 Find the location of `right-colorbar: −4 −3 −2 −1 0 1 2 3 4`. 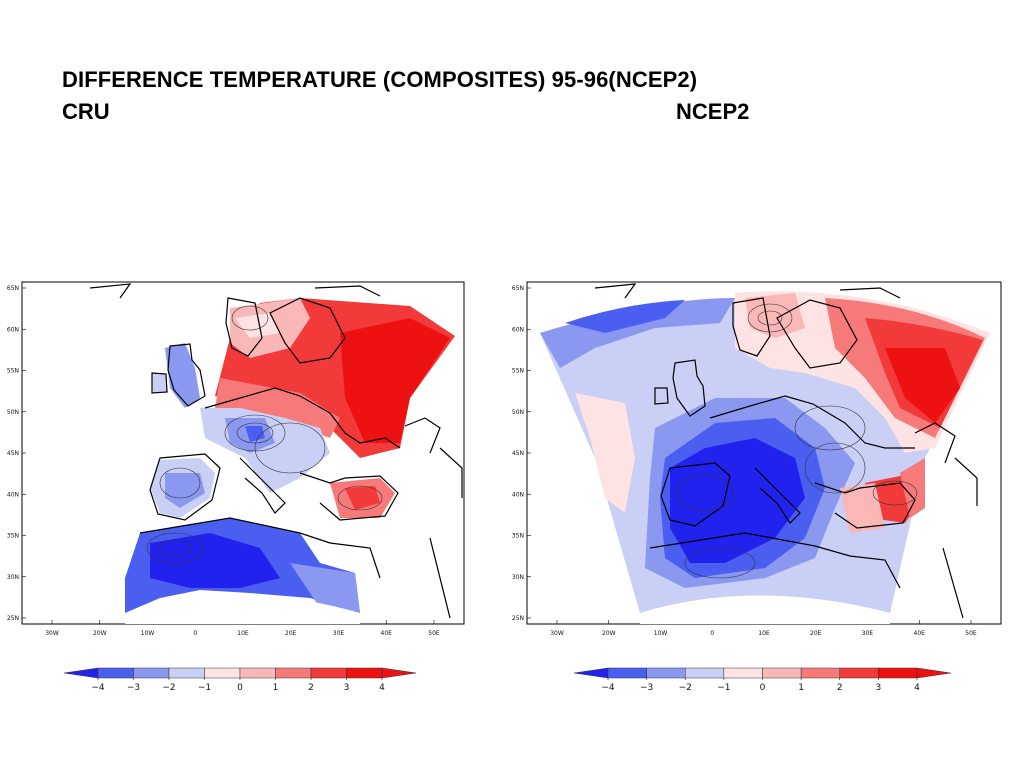

right-colorbar: −4 −3 −2 −1 0 1 2 3 4 is located at coordinates (765, 680).